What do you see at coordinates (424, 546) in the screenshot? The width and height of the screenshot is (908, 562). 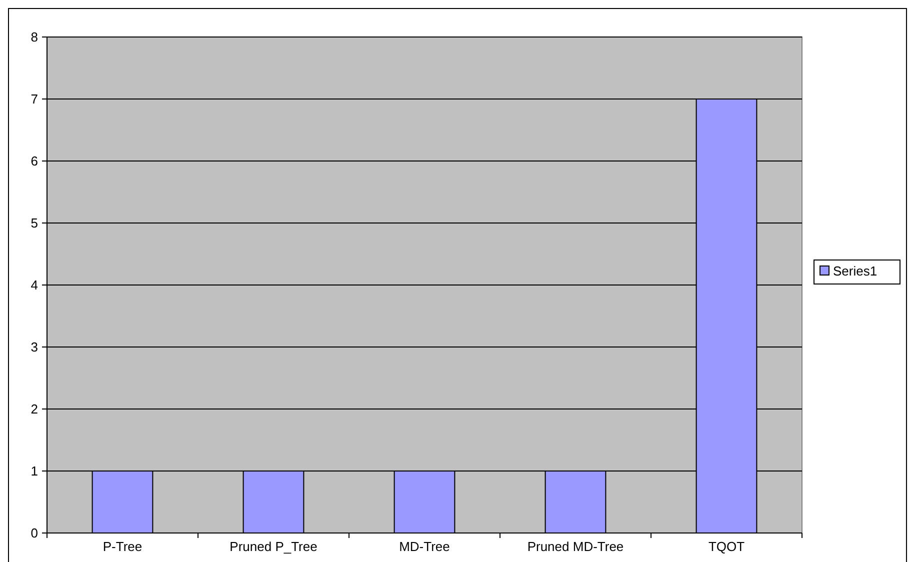 I see `x-tick-label: MD-Tree` at bounding box center [424, 546].